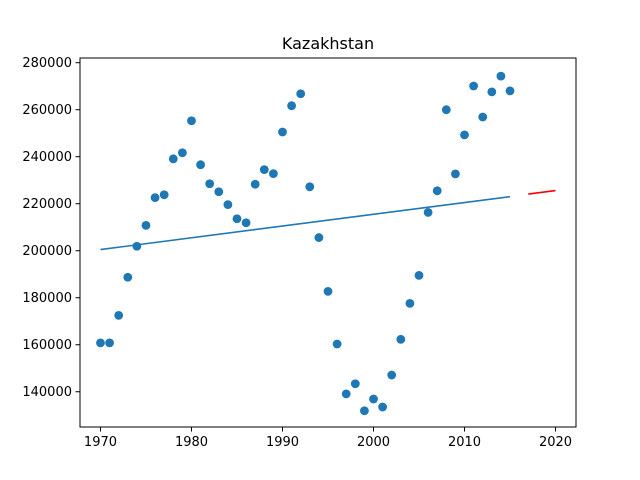 This screenshot has height=480, width=640. Describe the element at coordinates (47, 110) in the screenshot. I see `y-tick-label-260000: 260000` at that location.